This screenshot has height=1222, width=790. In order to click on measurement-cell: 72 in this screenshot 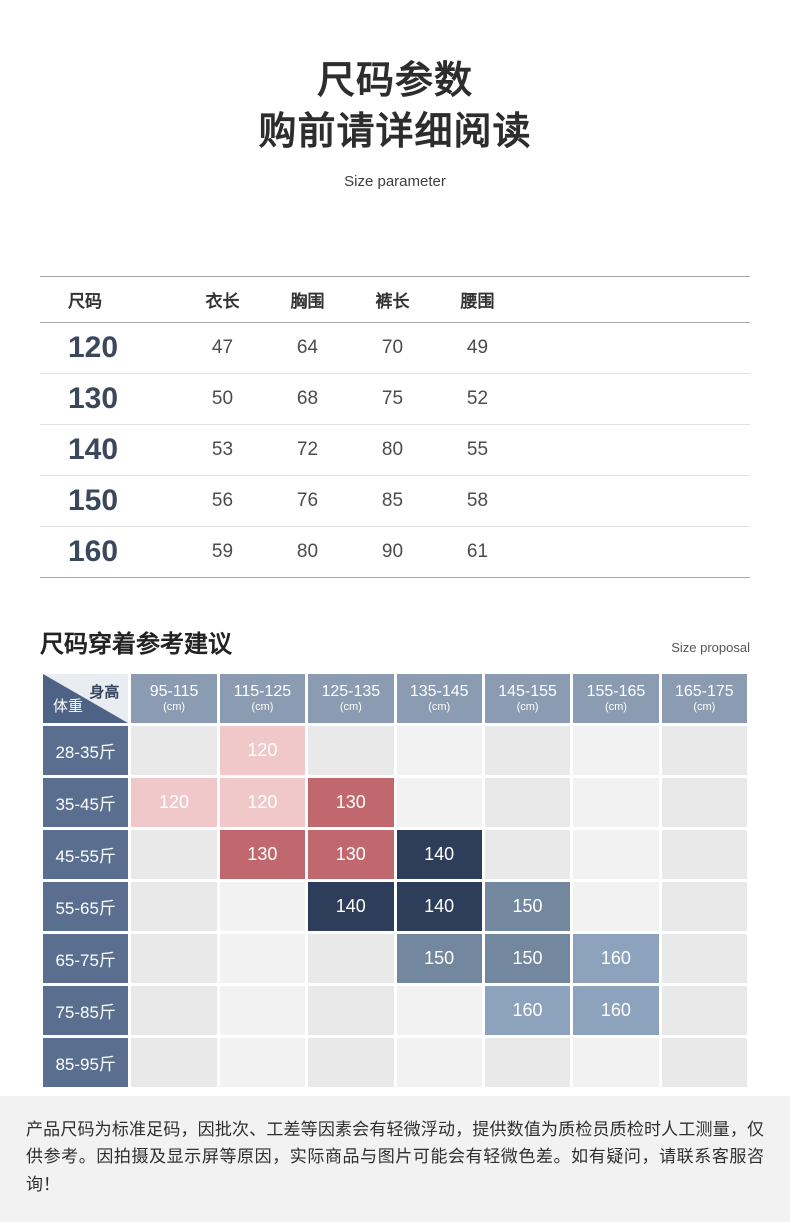, I will do `click(307, 449)`.